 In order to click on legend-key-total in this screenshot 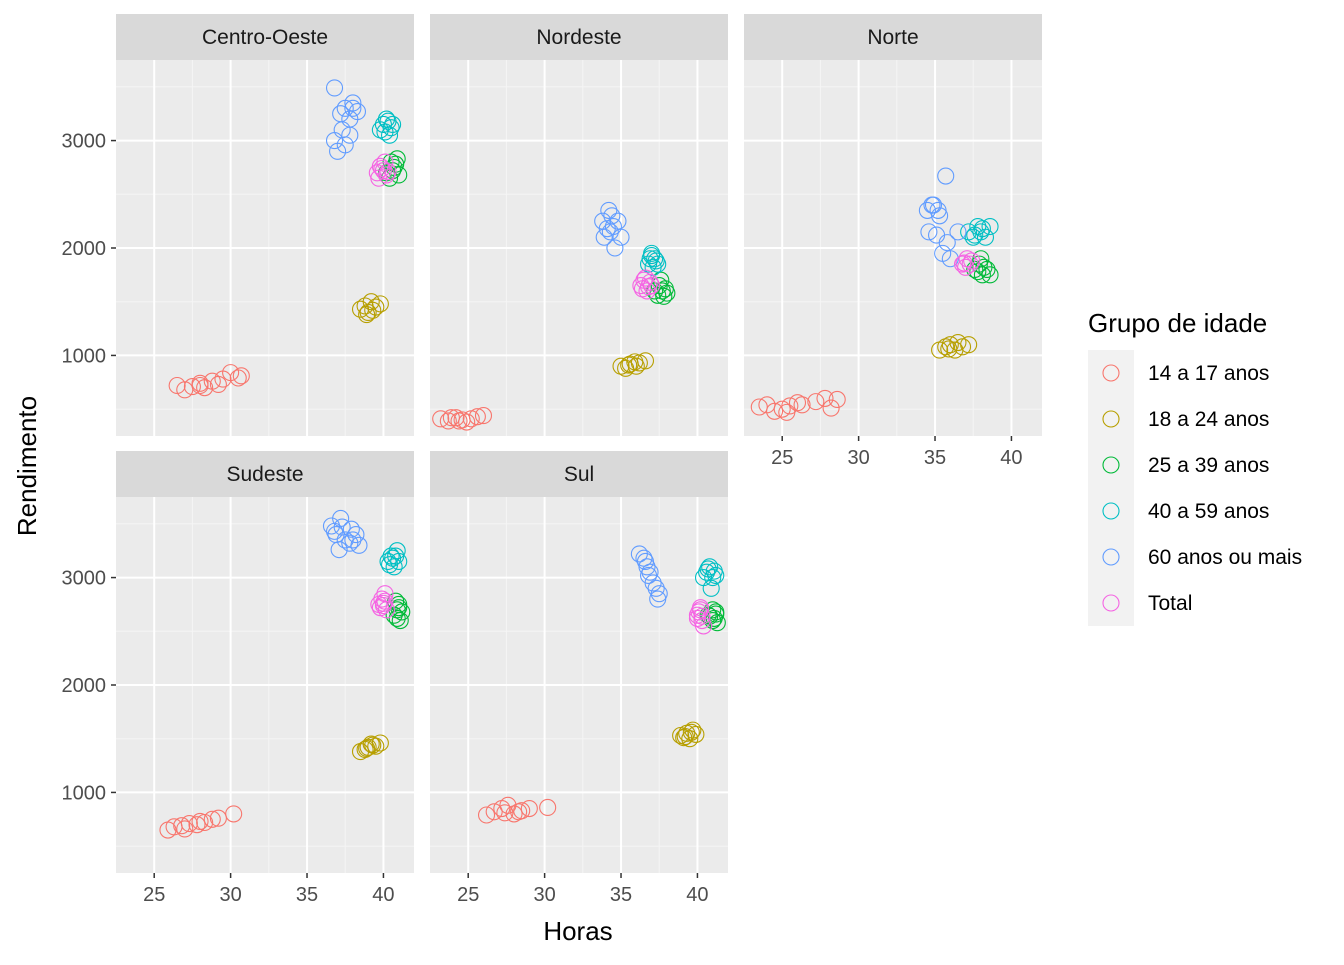, I will do `click(1111, 603)`.